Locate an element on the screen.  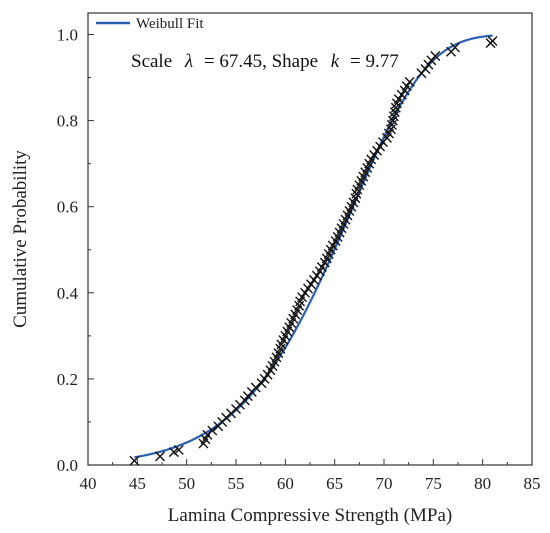
x-tick-label: 65 is located at coordinates (334, 483).